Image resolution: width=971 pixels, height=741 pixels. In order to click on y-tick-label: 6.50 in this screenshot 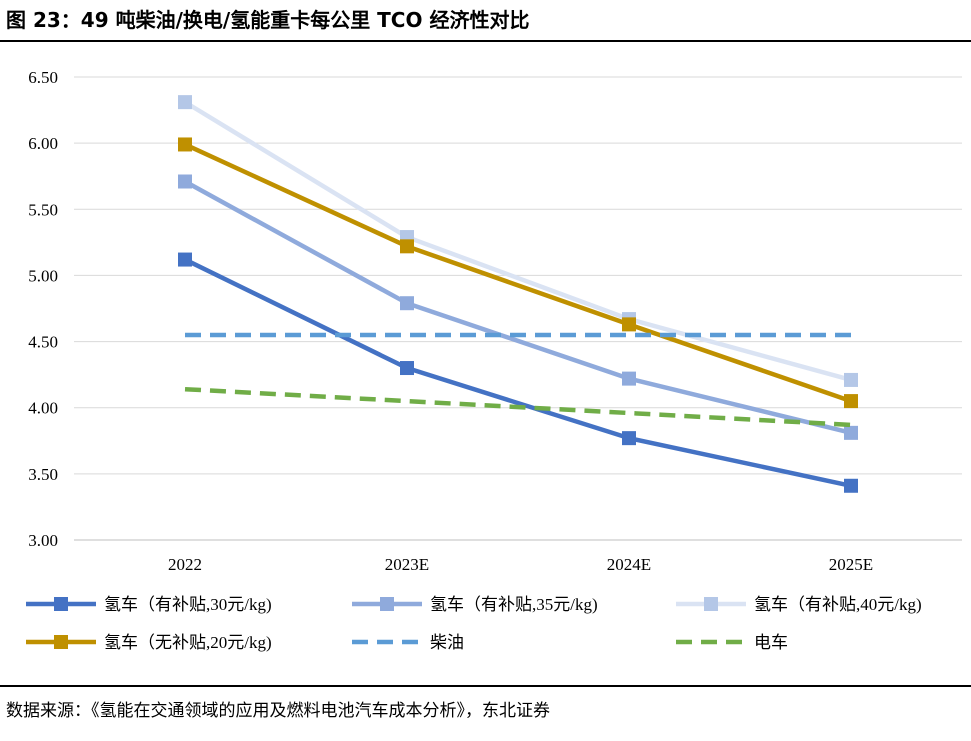, I will do `click(43, 77)`.